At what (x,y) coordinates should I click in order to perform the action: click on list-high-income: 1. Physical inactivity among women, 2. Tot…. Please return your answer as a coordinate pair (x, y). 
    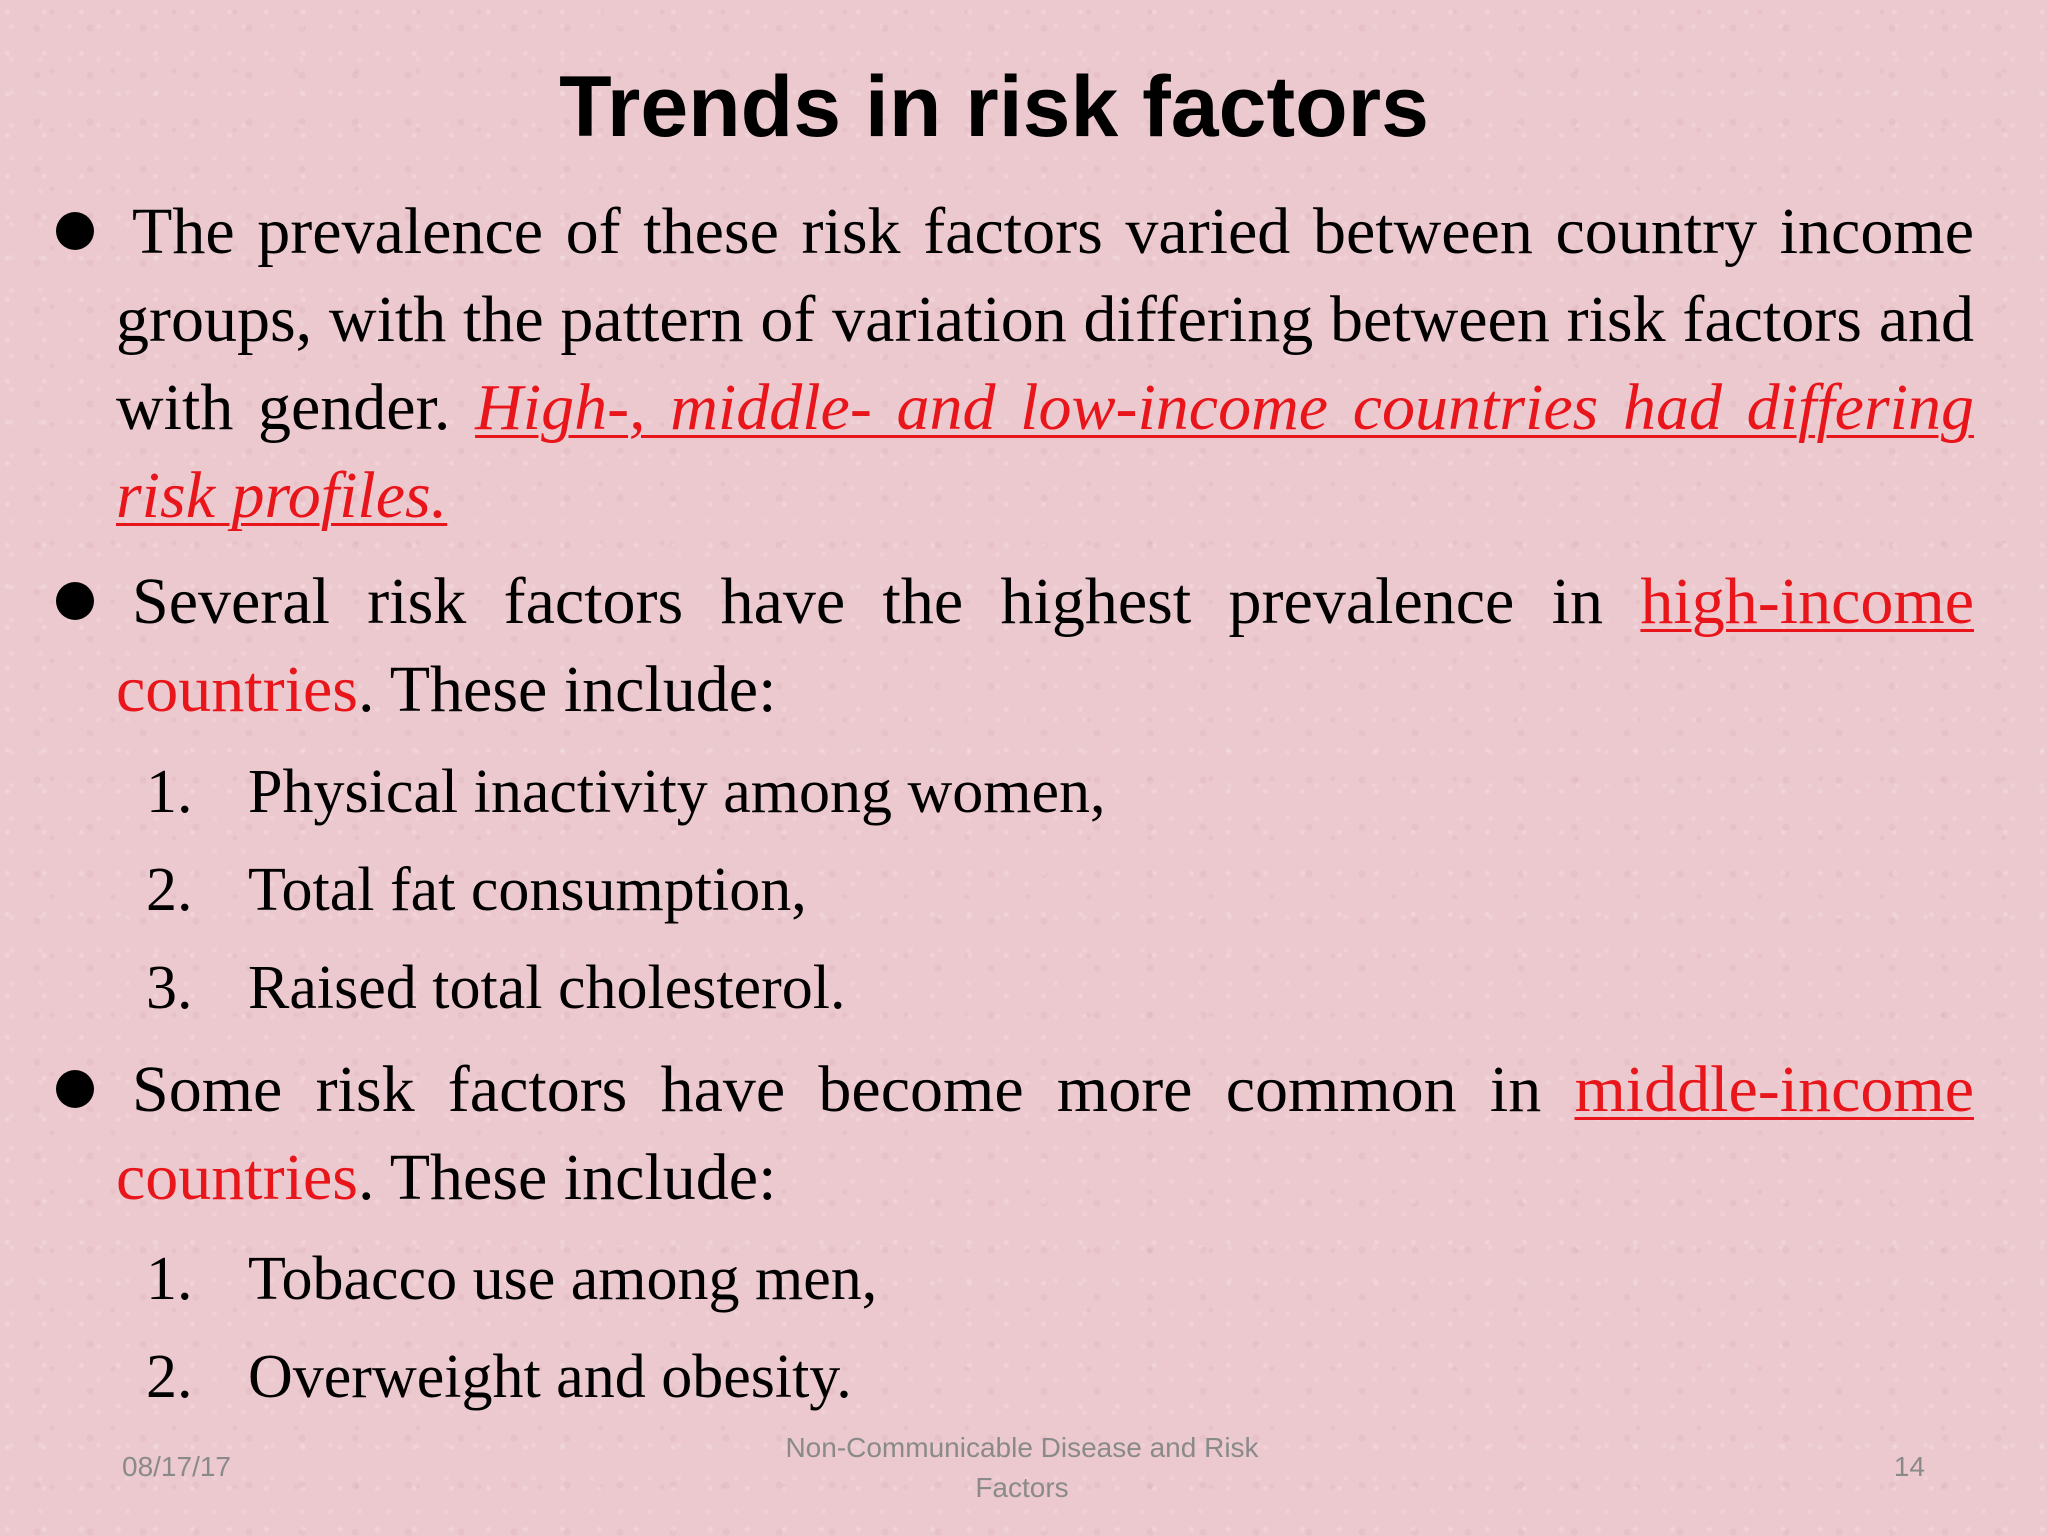
    Looking at the image, I should click on (626, 890).